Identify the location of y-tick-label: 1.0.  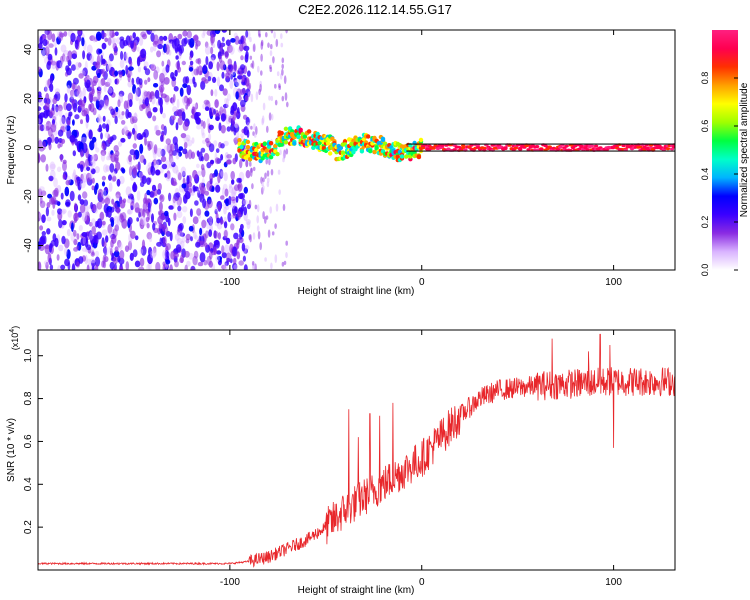
(28, 355).